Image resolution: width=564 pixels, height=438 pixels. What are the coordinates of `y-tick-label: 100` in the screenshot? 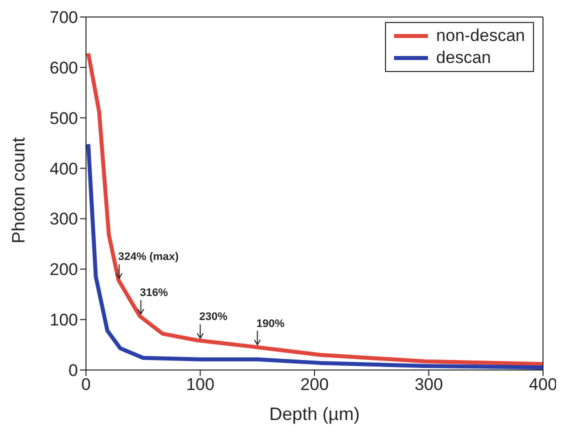 It's located at (64, 320).